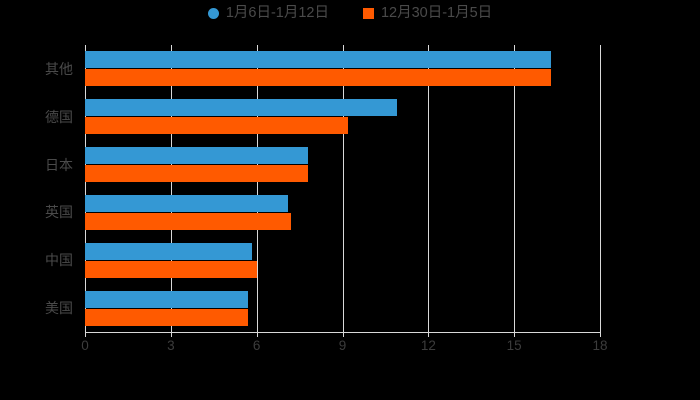  Describe the element at coordinates (59, 260) in the screenshot. I see `y-axis-tick-label: 中国` at that location.